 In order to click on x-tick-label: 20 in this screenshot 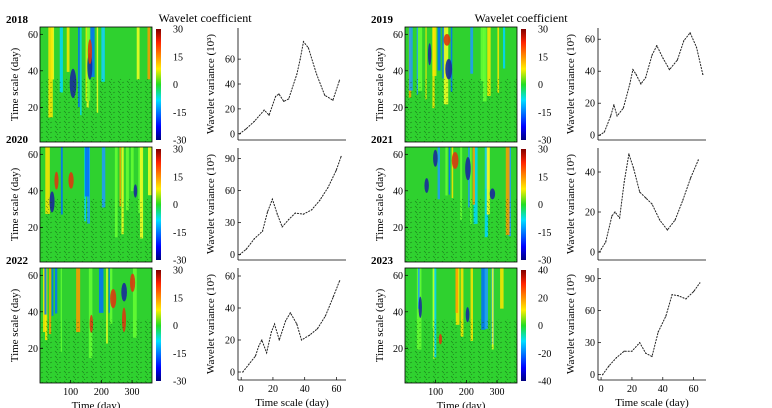, I will do `click(632, 389)`.